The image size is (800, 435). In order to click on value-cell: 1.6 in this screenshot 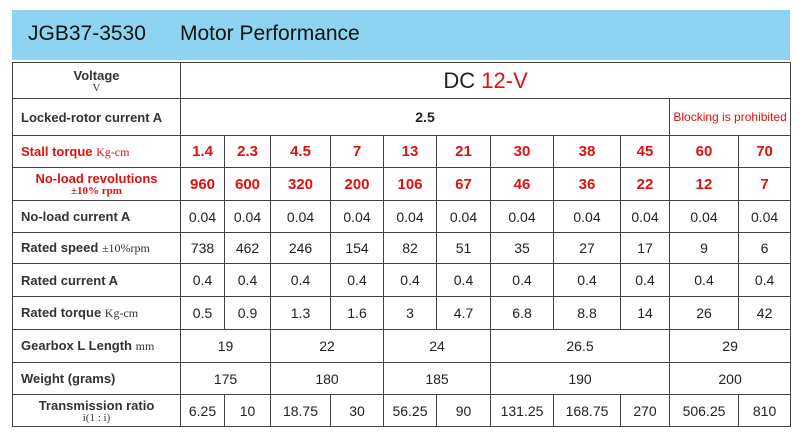, I will do `click(357, 313)`.